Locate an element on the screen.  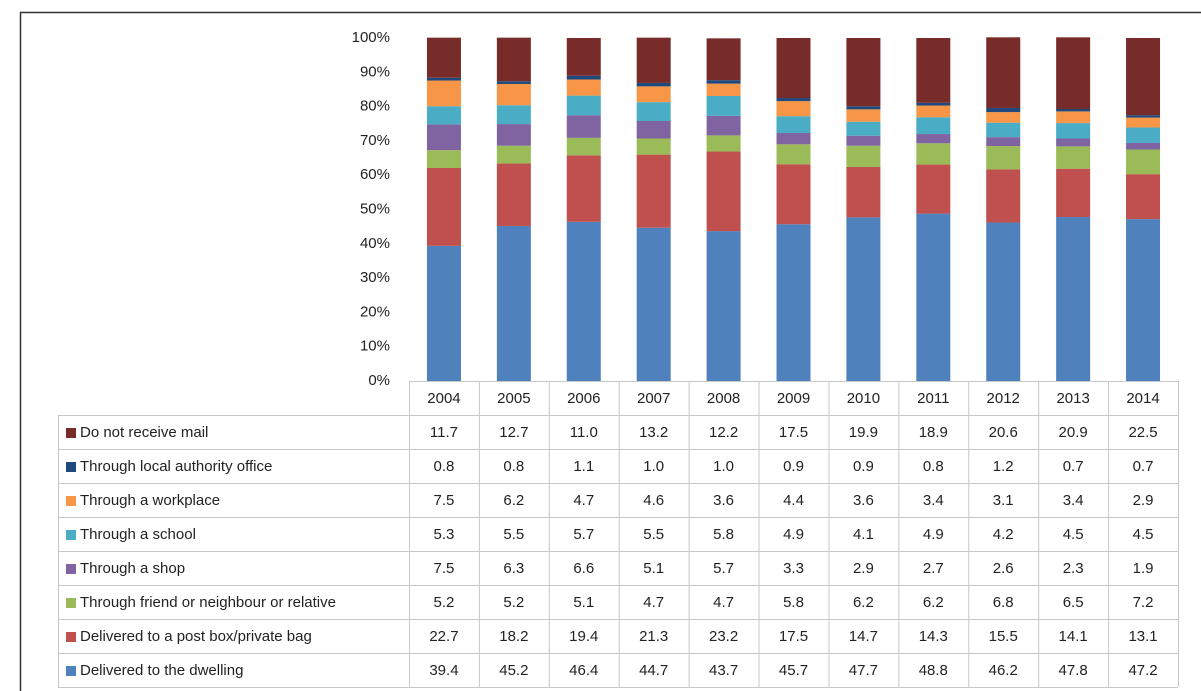
x-tick-label: 2013 is located at coordinates (1072, 398).